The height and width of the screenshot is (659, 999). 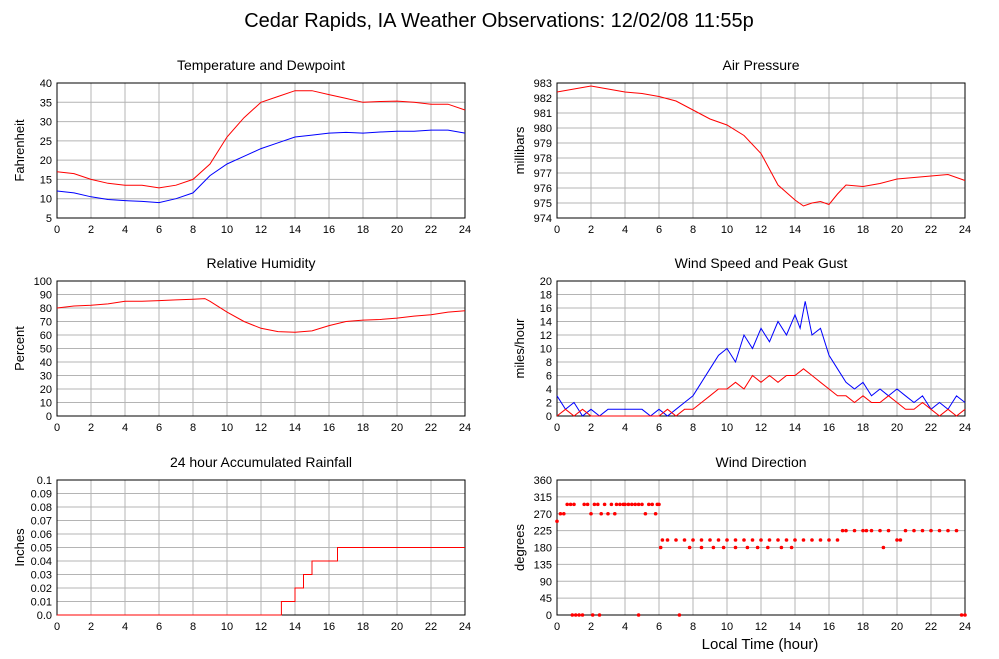 I want to click on x-tick-label: 4, so click(x=625, y=627).